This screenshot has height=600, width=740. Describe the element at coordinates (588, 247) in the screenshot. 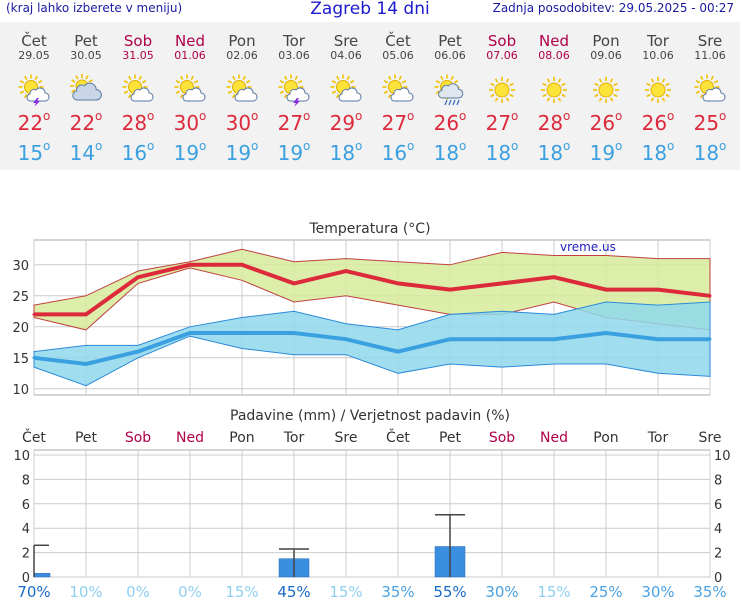

I see `watermark: vreme.us` at that location.